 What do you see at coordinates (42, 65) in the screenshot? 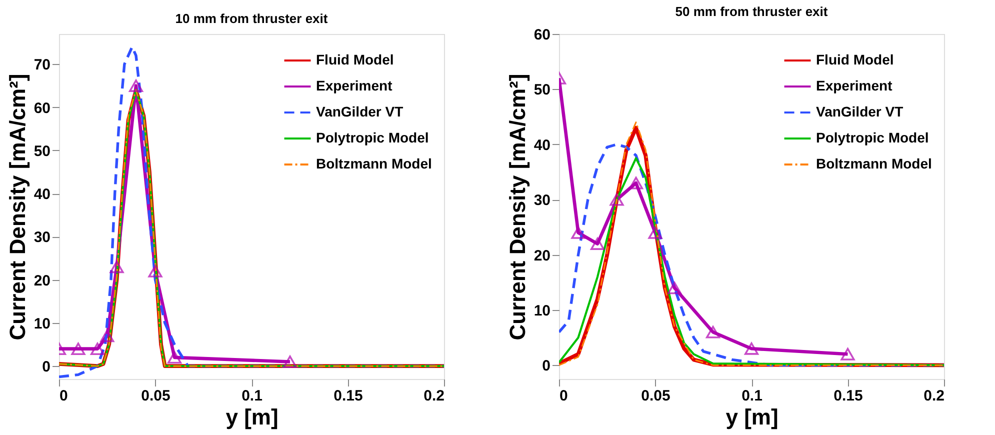
I see `y-tick-label: 70` at bounding box center [42, 65].